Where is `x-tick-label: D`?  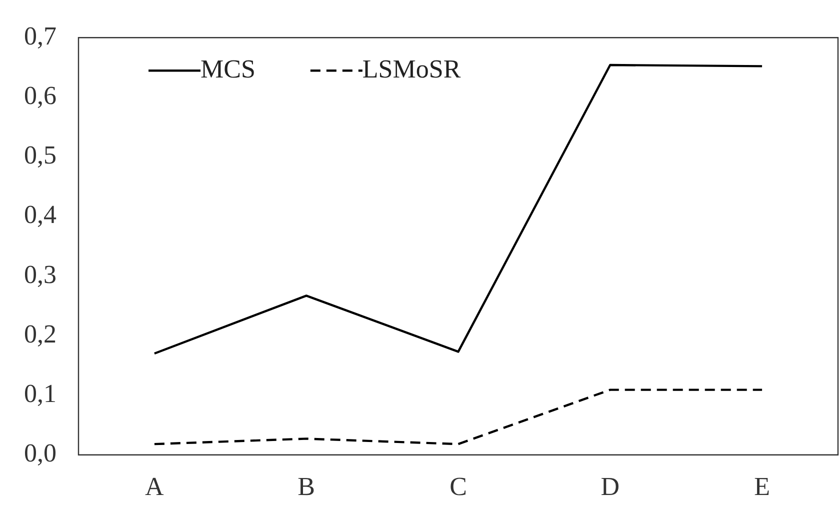 x-tick-label: D is located at coordinates (610, 487).